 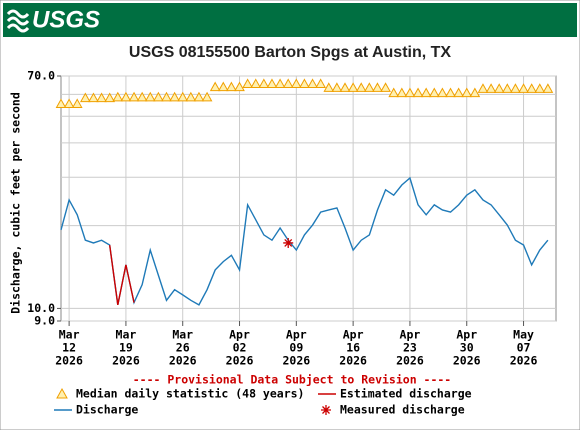 What do you see at coordinates (18, 21) in the screenshot?
I see `logo-waves` at bounding box center [18, 21].